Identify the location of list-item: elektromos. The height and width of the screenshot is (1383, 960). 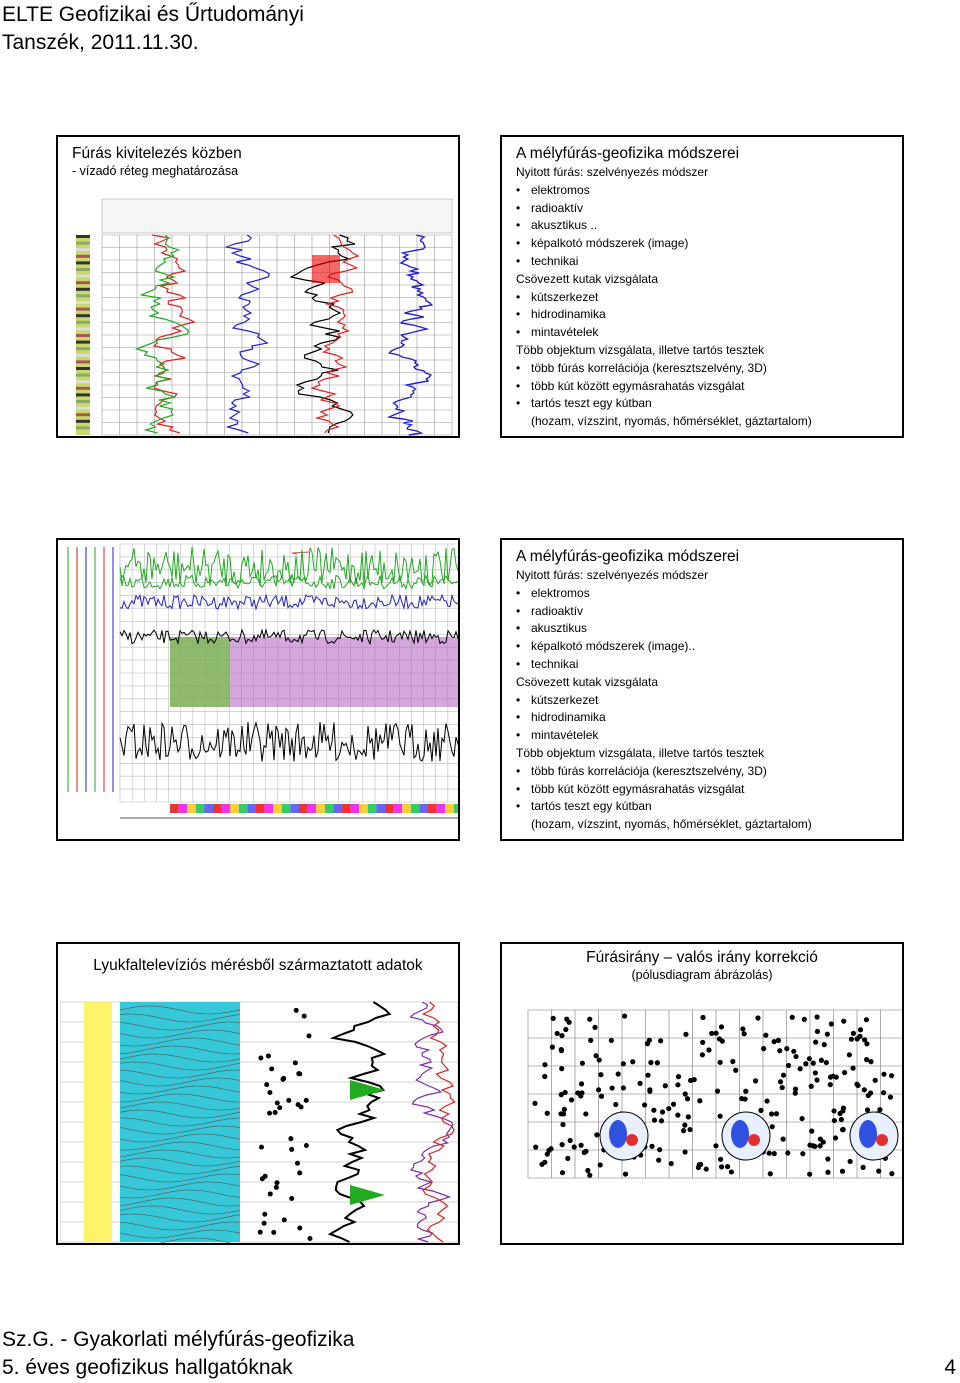
(553, 190).